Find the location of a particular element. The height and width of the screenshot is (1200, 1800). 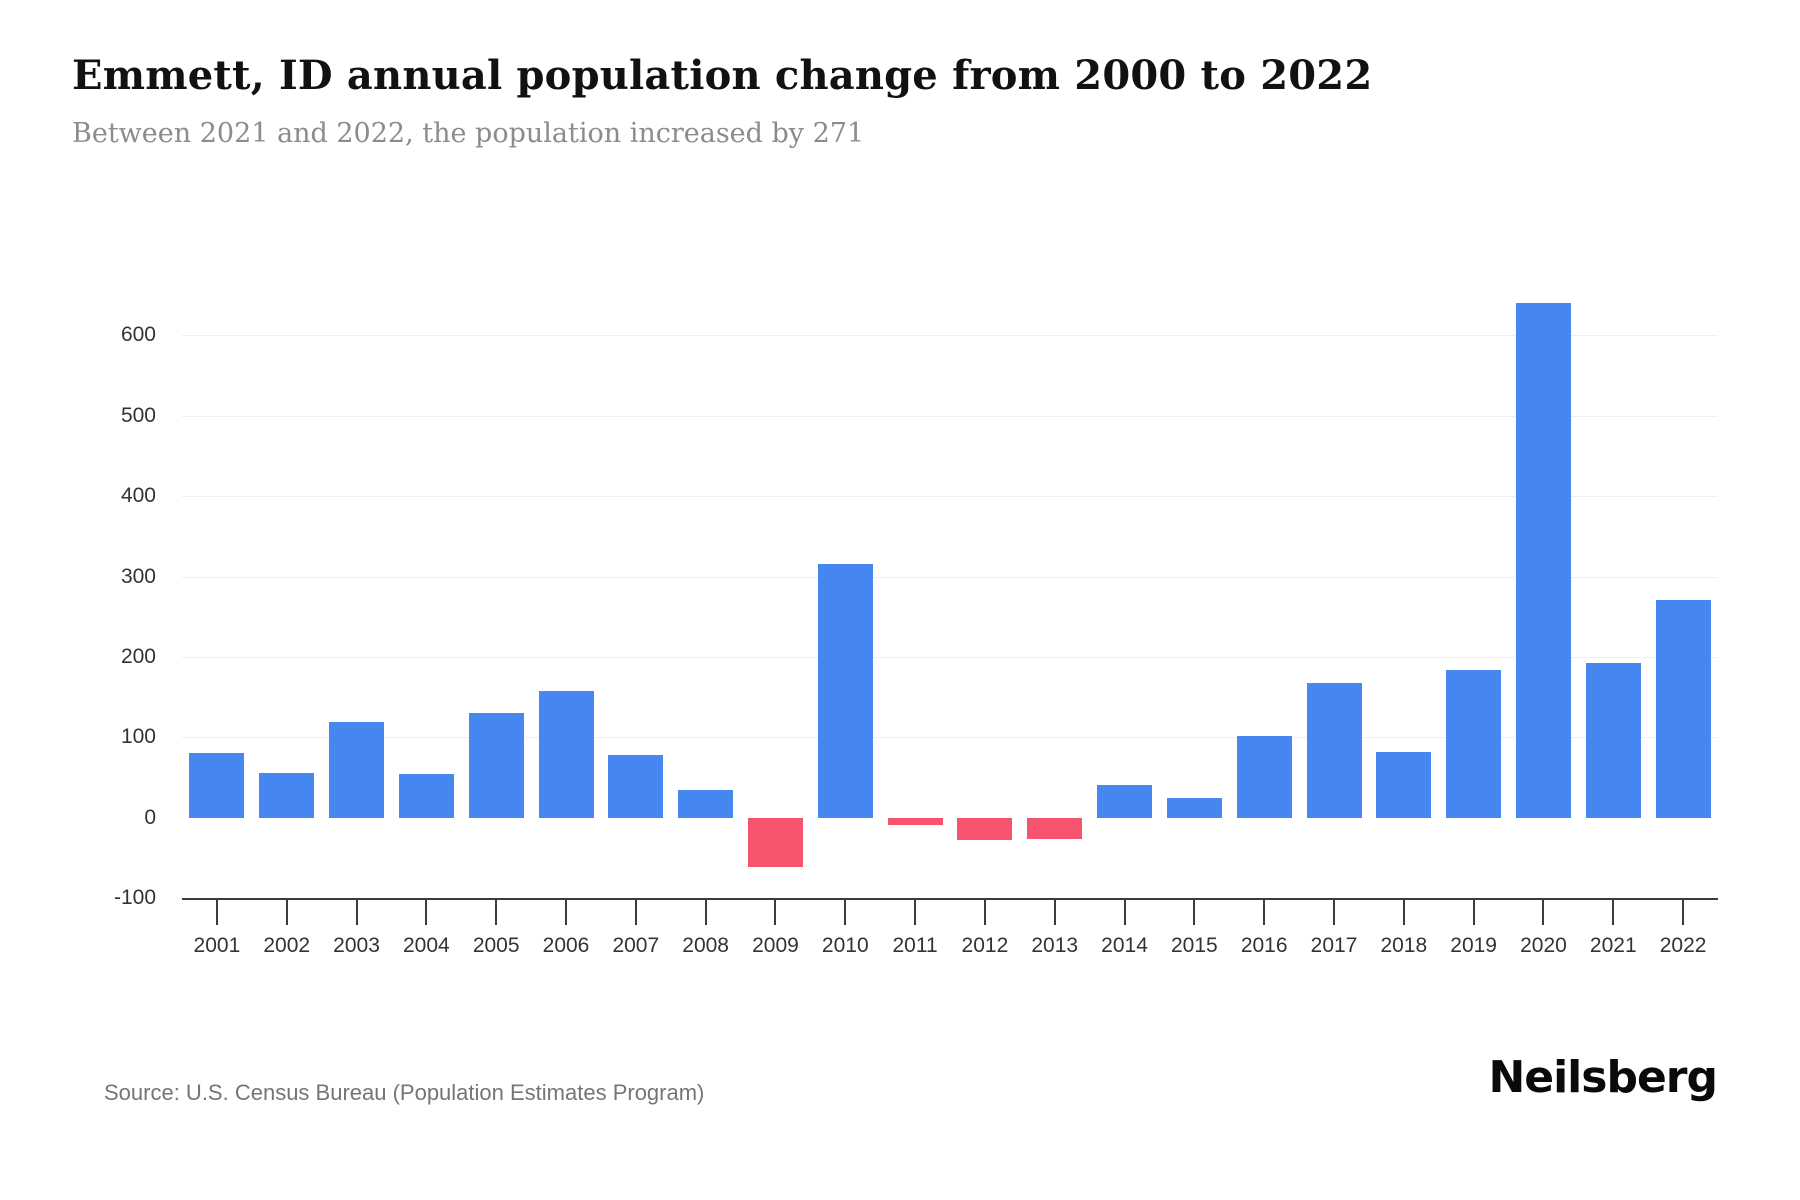

x-axis-label-2006: 2006 is located at coordinates (566, 945).